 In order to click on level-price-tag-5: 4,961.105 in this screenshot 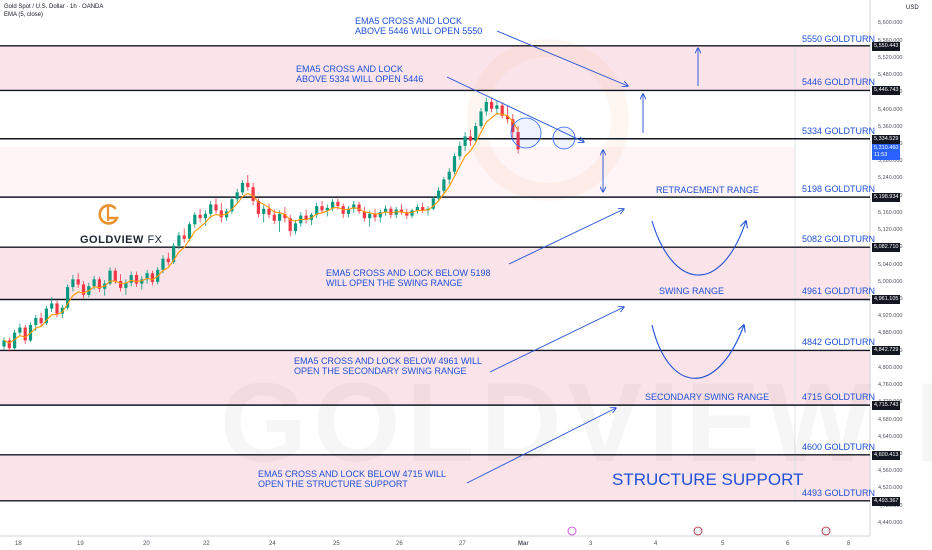, I will do `click(886, 300)`.